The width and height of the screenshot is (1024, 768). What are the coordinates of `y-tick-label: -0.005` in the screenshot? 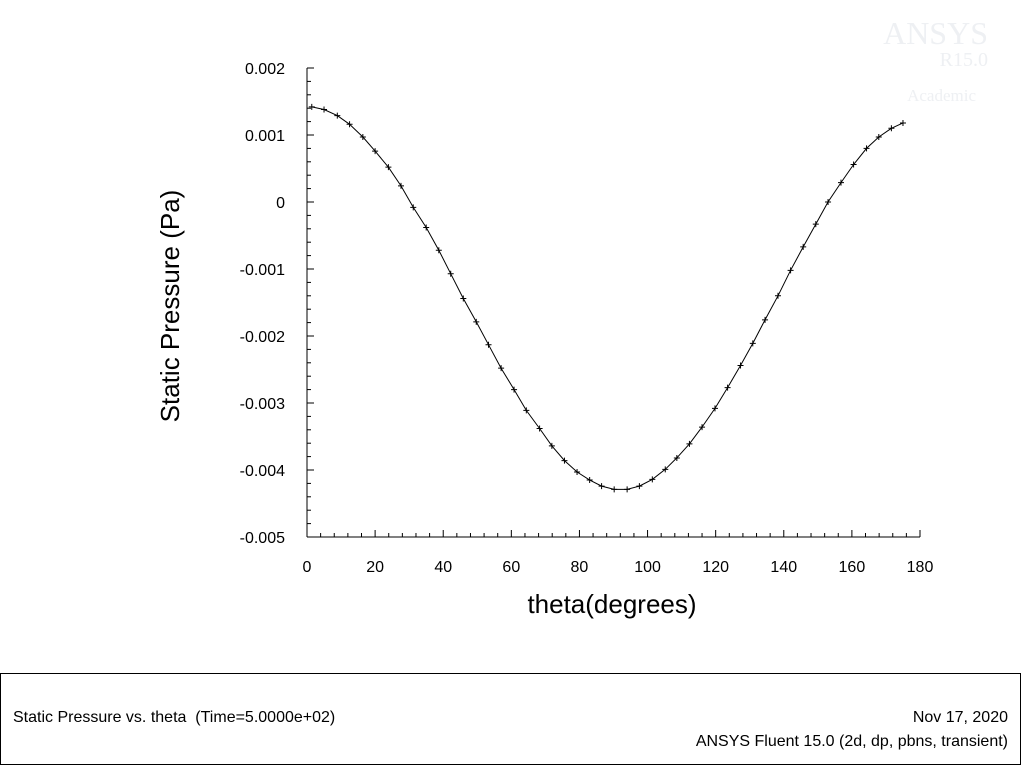 It's located at (262, 538).